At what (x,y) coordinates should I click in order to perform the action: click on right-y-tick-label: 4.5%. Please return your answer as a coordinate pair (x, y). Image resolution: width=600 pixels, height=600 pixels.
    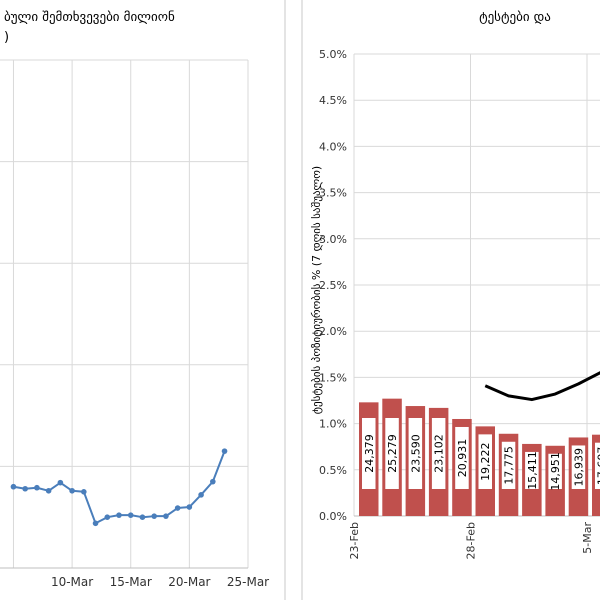
    Looking at the image, I should click on (333, 100).